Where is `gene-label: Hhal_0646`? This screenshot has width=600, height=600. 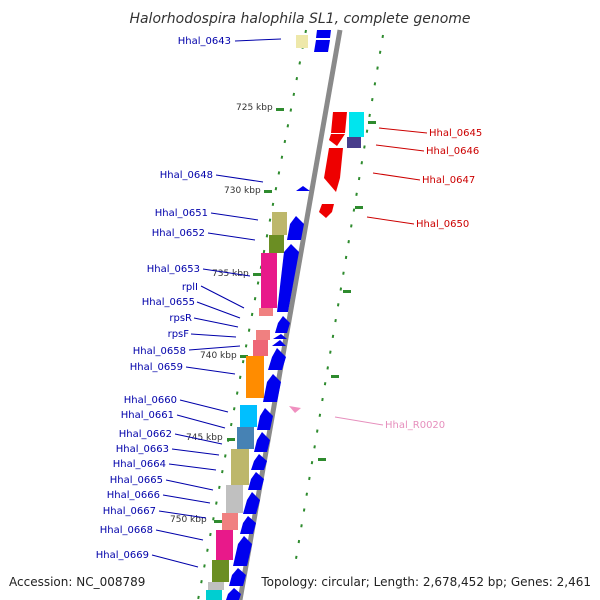 gene-label: Hhal_0646 is located at coordinates (452, 151).